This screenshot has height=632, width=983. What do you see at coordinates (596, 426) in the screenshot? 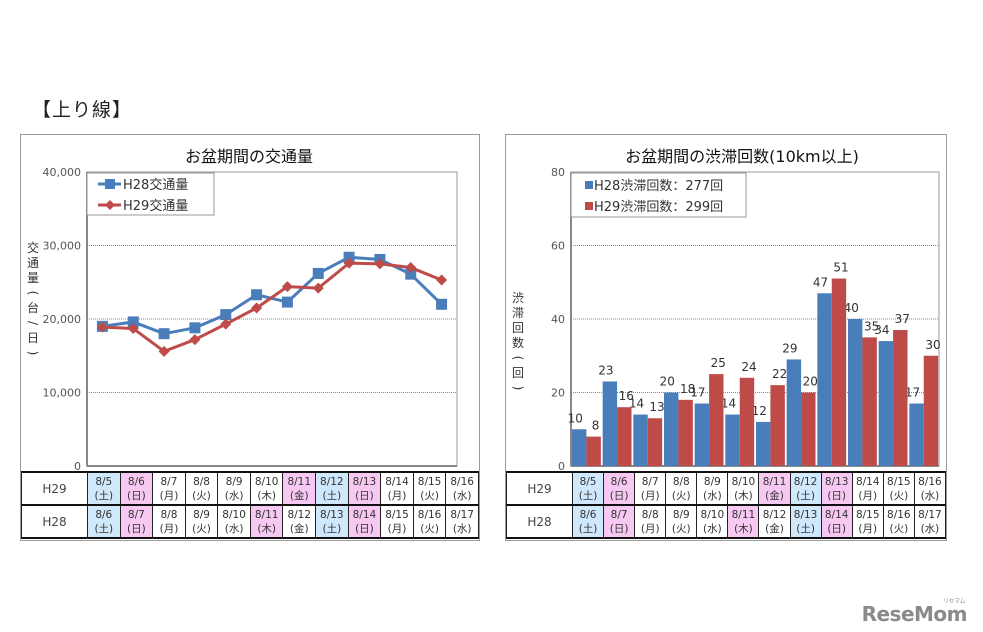
I see `bar-value-label: 8` at bounding box center [596, 426].